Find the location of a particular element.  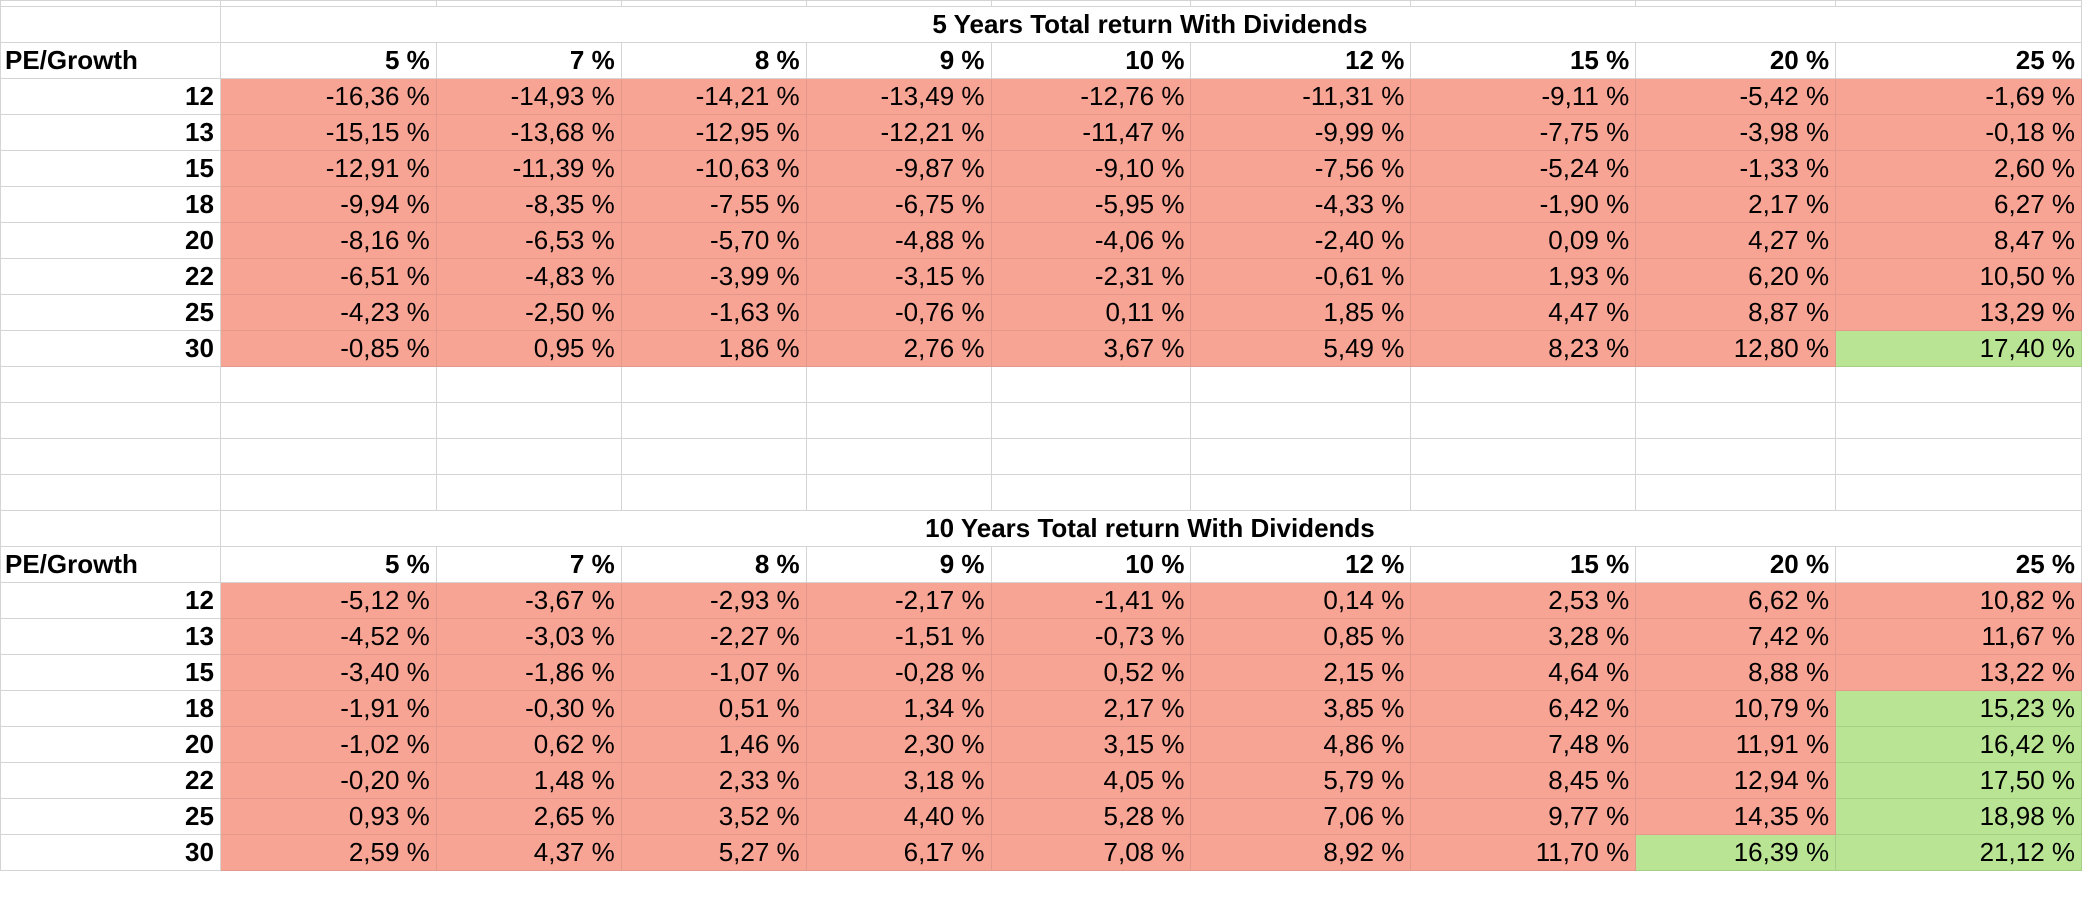

return-cell: -1,90 % is located at coordinates (1523, 204).